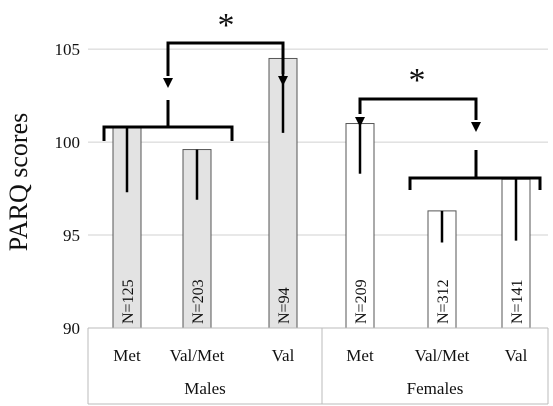 This screenshot has width=553, height=406. I want to click on bar, so click(442, 269).